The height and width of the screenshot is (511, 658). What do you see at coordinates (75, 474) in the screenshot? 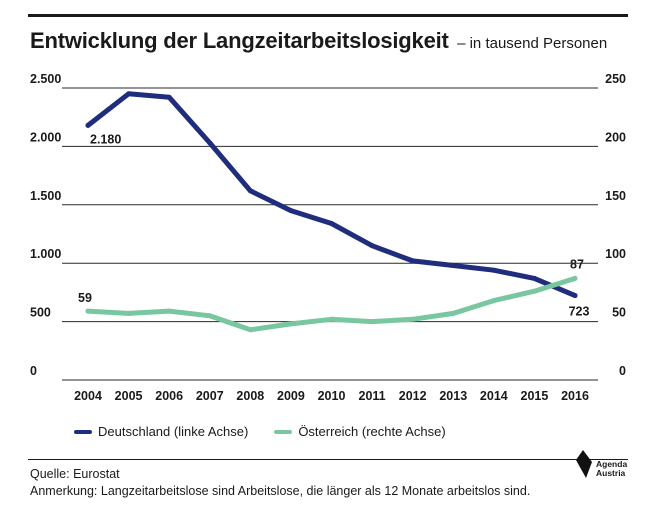
I see `source-note: Quelle: Eurostat` at bounding box center [75, 474].